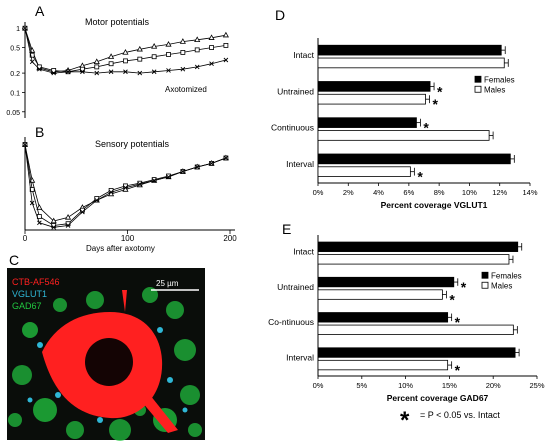  What do you see at coordinates (529, 192) in the screenshot?
I see `panel-d-xtick-label: 14%` at bounding box center [529, 192].